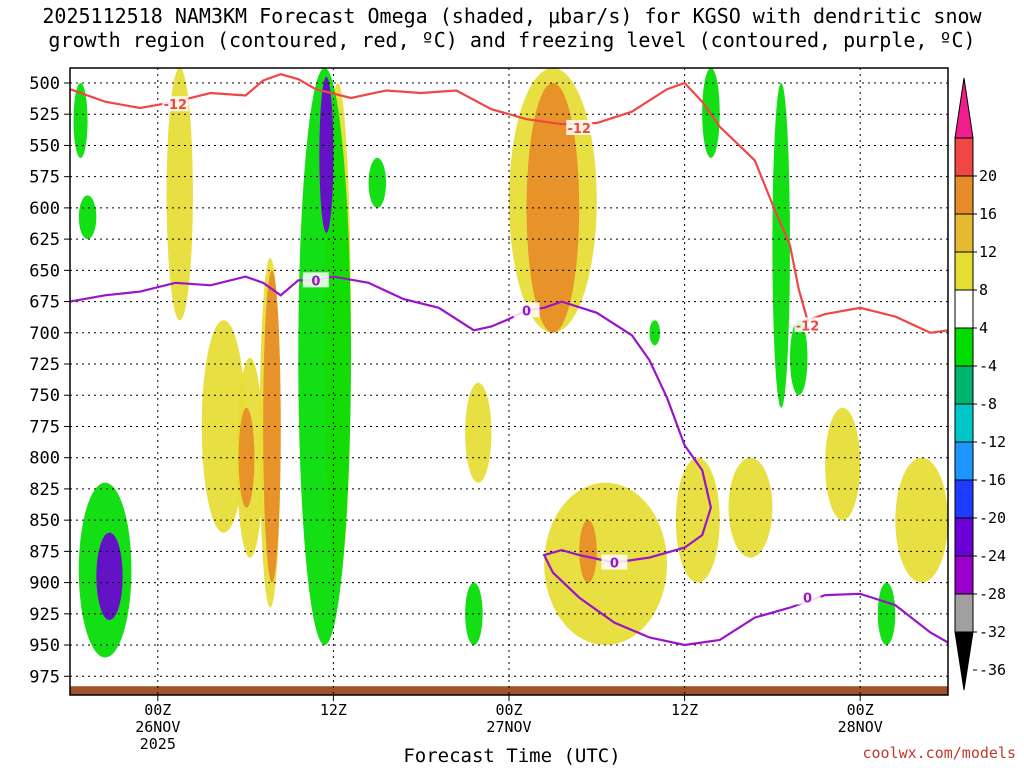  Describe the element at coordinates (992, 480) in the screenshot. I see `colorbar-label-5: -16` at that location.